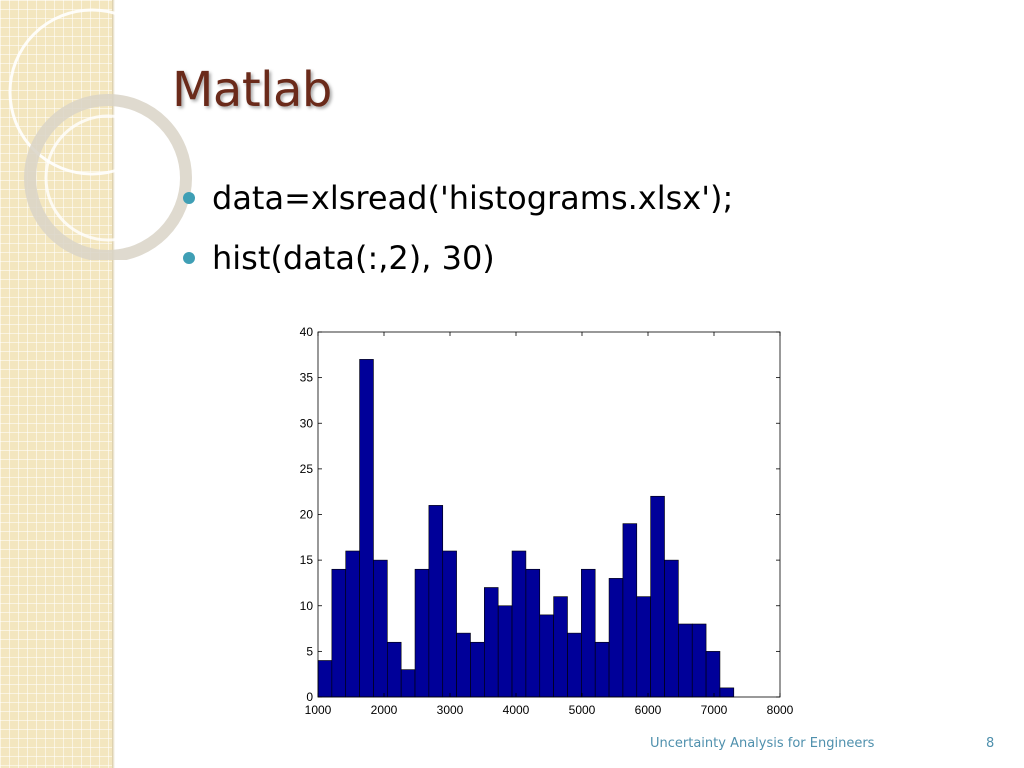 The image size is (1024, 768). I want to click on y-tick-label: 10, so click(307, 606).